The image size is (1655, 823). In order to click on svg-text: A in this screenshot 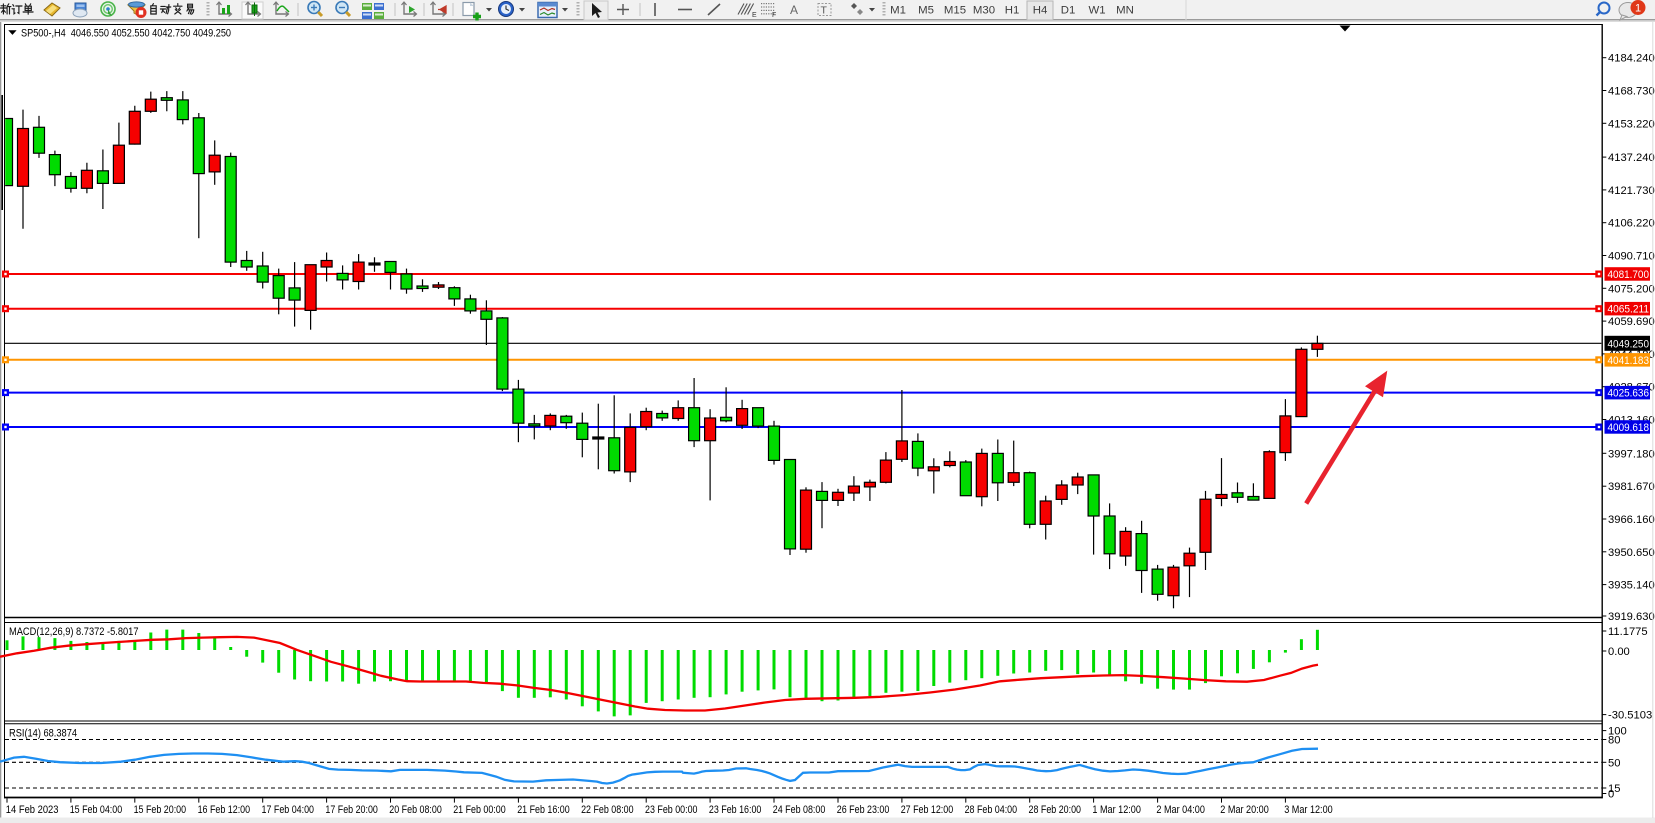, I will do `click(794, 10)`.